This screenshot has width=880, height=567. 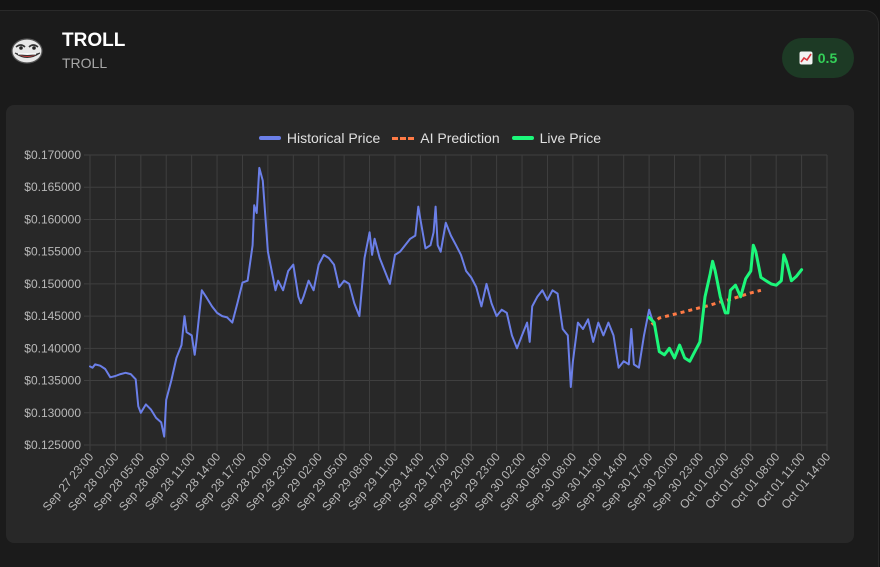 I want to click on token-symbol: TROLL, so click(x=85, y=63).